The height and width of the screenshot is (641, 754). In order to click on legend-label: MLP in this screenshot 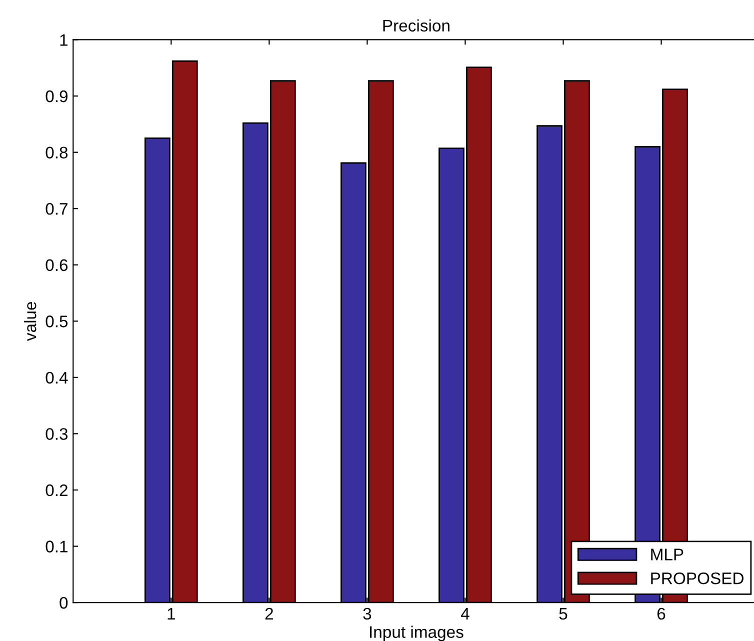, I will do `click(667, 554)`.